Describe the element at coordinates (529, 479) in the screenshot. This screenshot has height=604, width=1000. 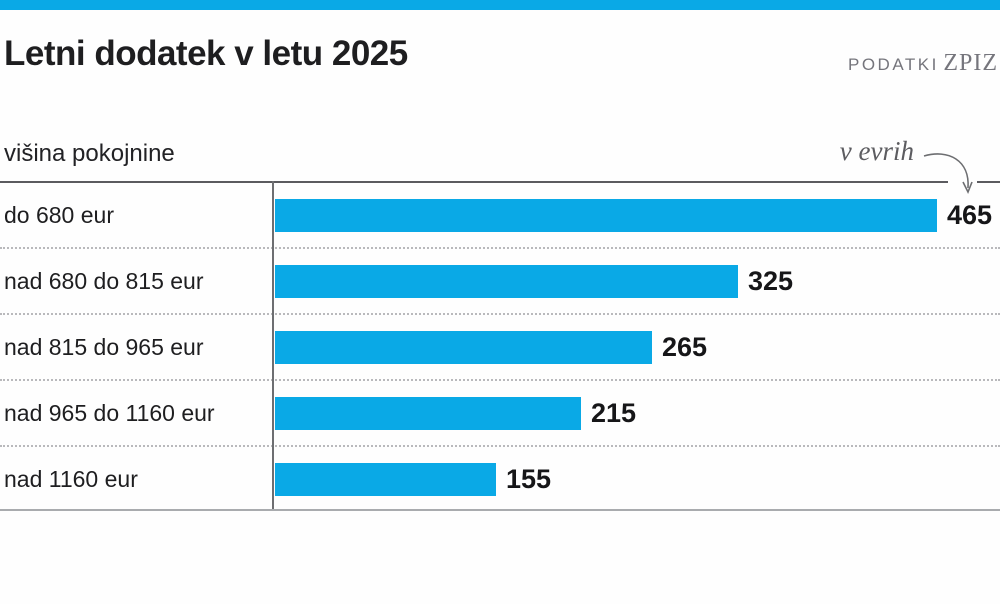
I see `bar-value-label: 155` at that location.